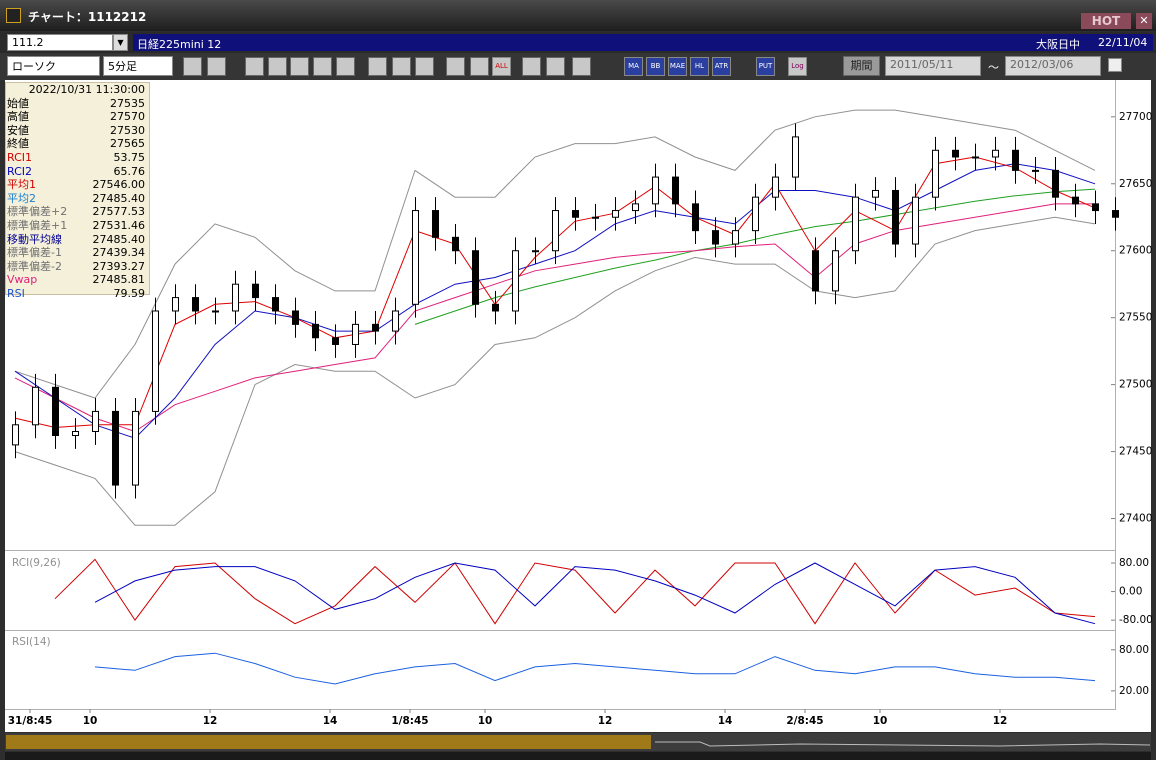 This screenshot has width=1156, height=760. I want to click on info-label: RSI, so click(16, 293).